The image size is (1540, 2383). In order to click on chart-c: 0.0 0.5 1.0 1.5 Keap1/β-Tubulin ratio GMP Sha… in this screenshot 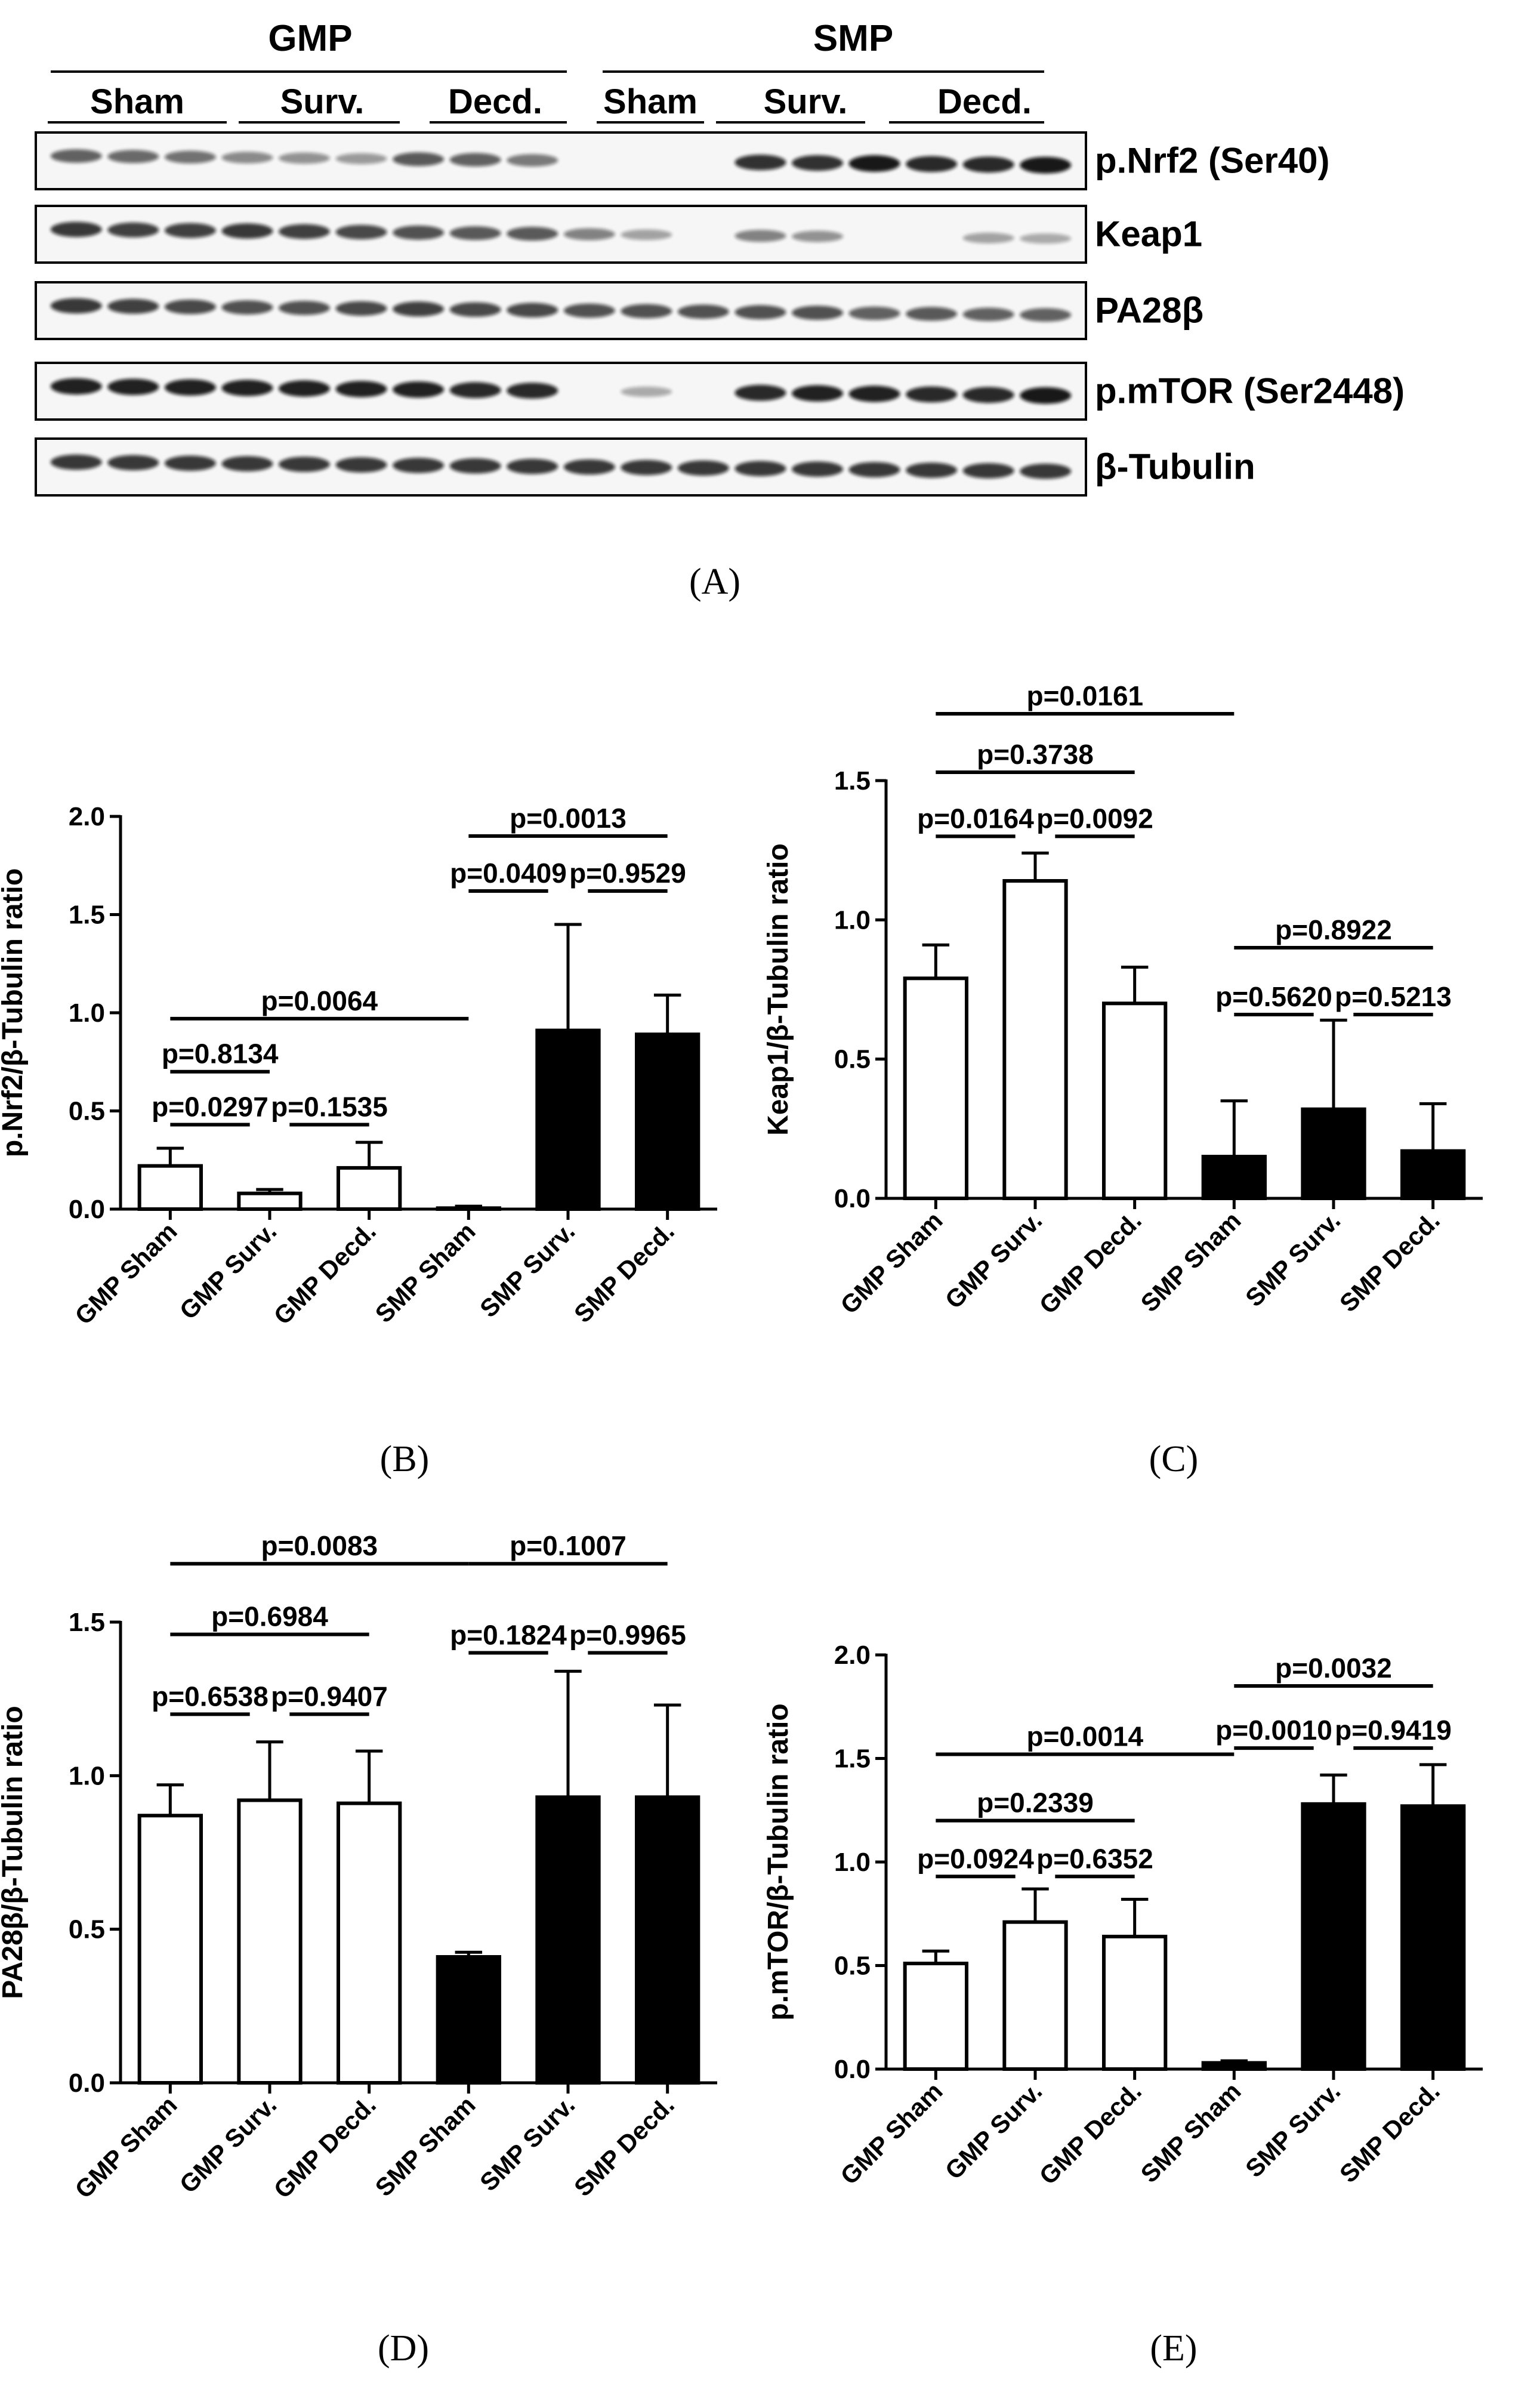, I will do `click(1123, 1000)`.